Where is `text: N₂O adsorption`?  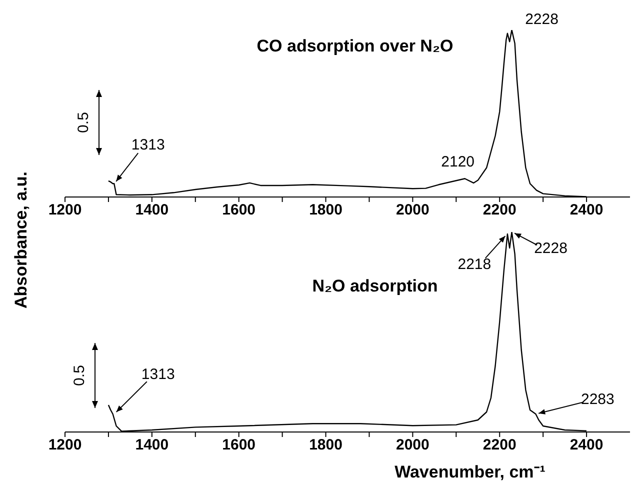 text: N₂O adsorption is located at coordinates (375, 286).